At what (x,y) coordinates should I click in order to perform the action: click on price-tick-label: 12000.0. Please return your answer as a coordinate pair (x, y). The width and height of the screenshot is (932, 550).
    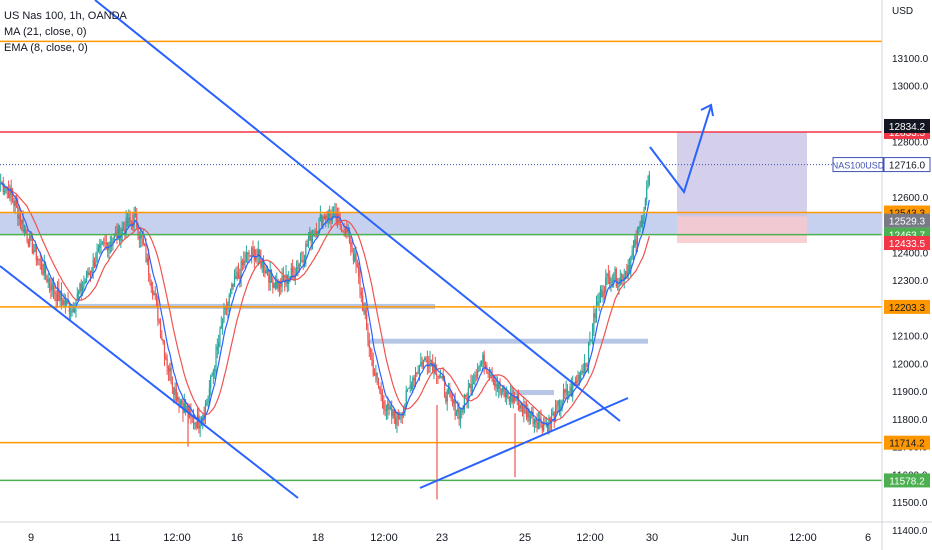
    Looking at the image, I should click on (910, 364).